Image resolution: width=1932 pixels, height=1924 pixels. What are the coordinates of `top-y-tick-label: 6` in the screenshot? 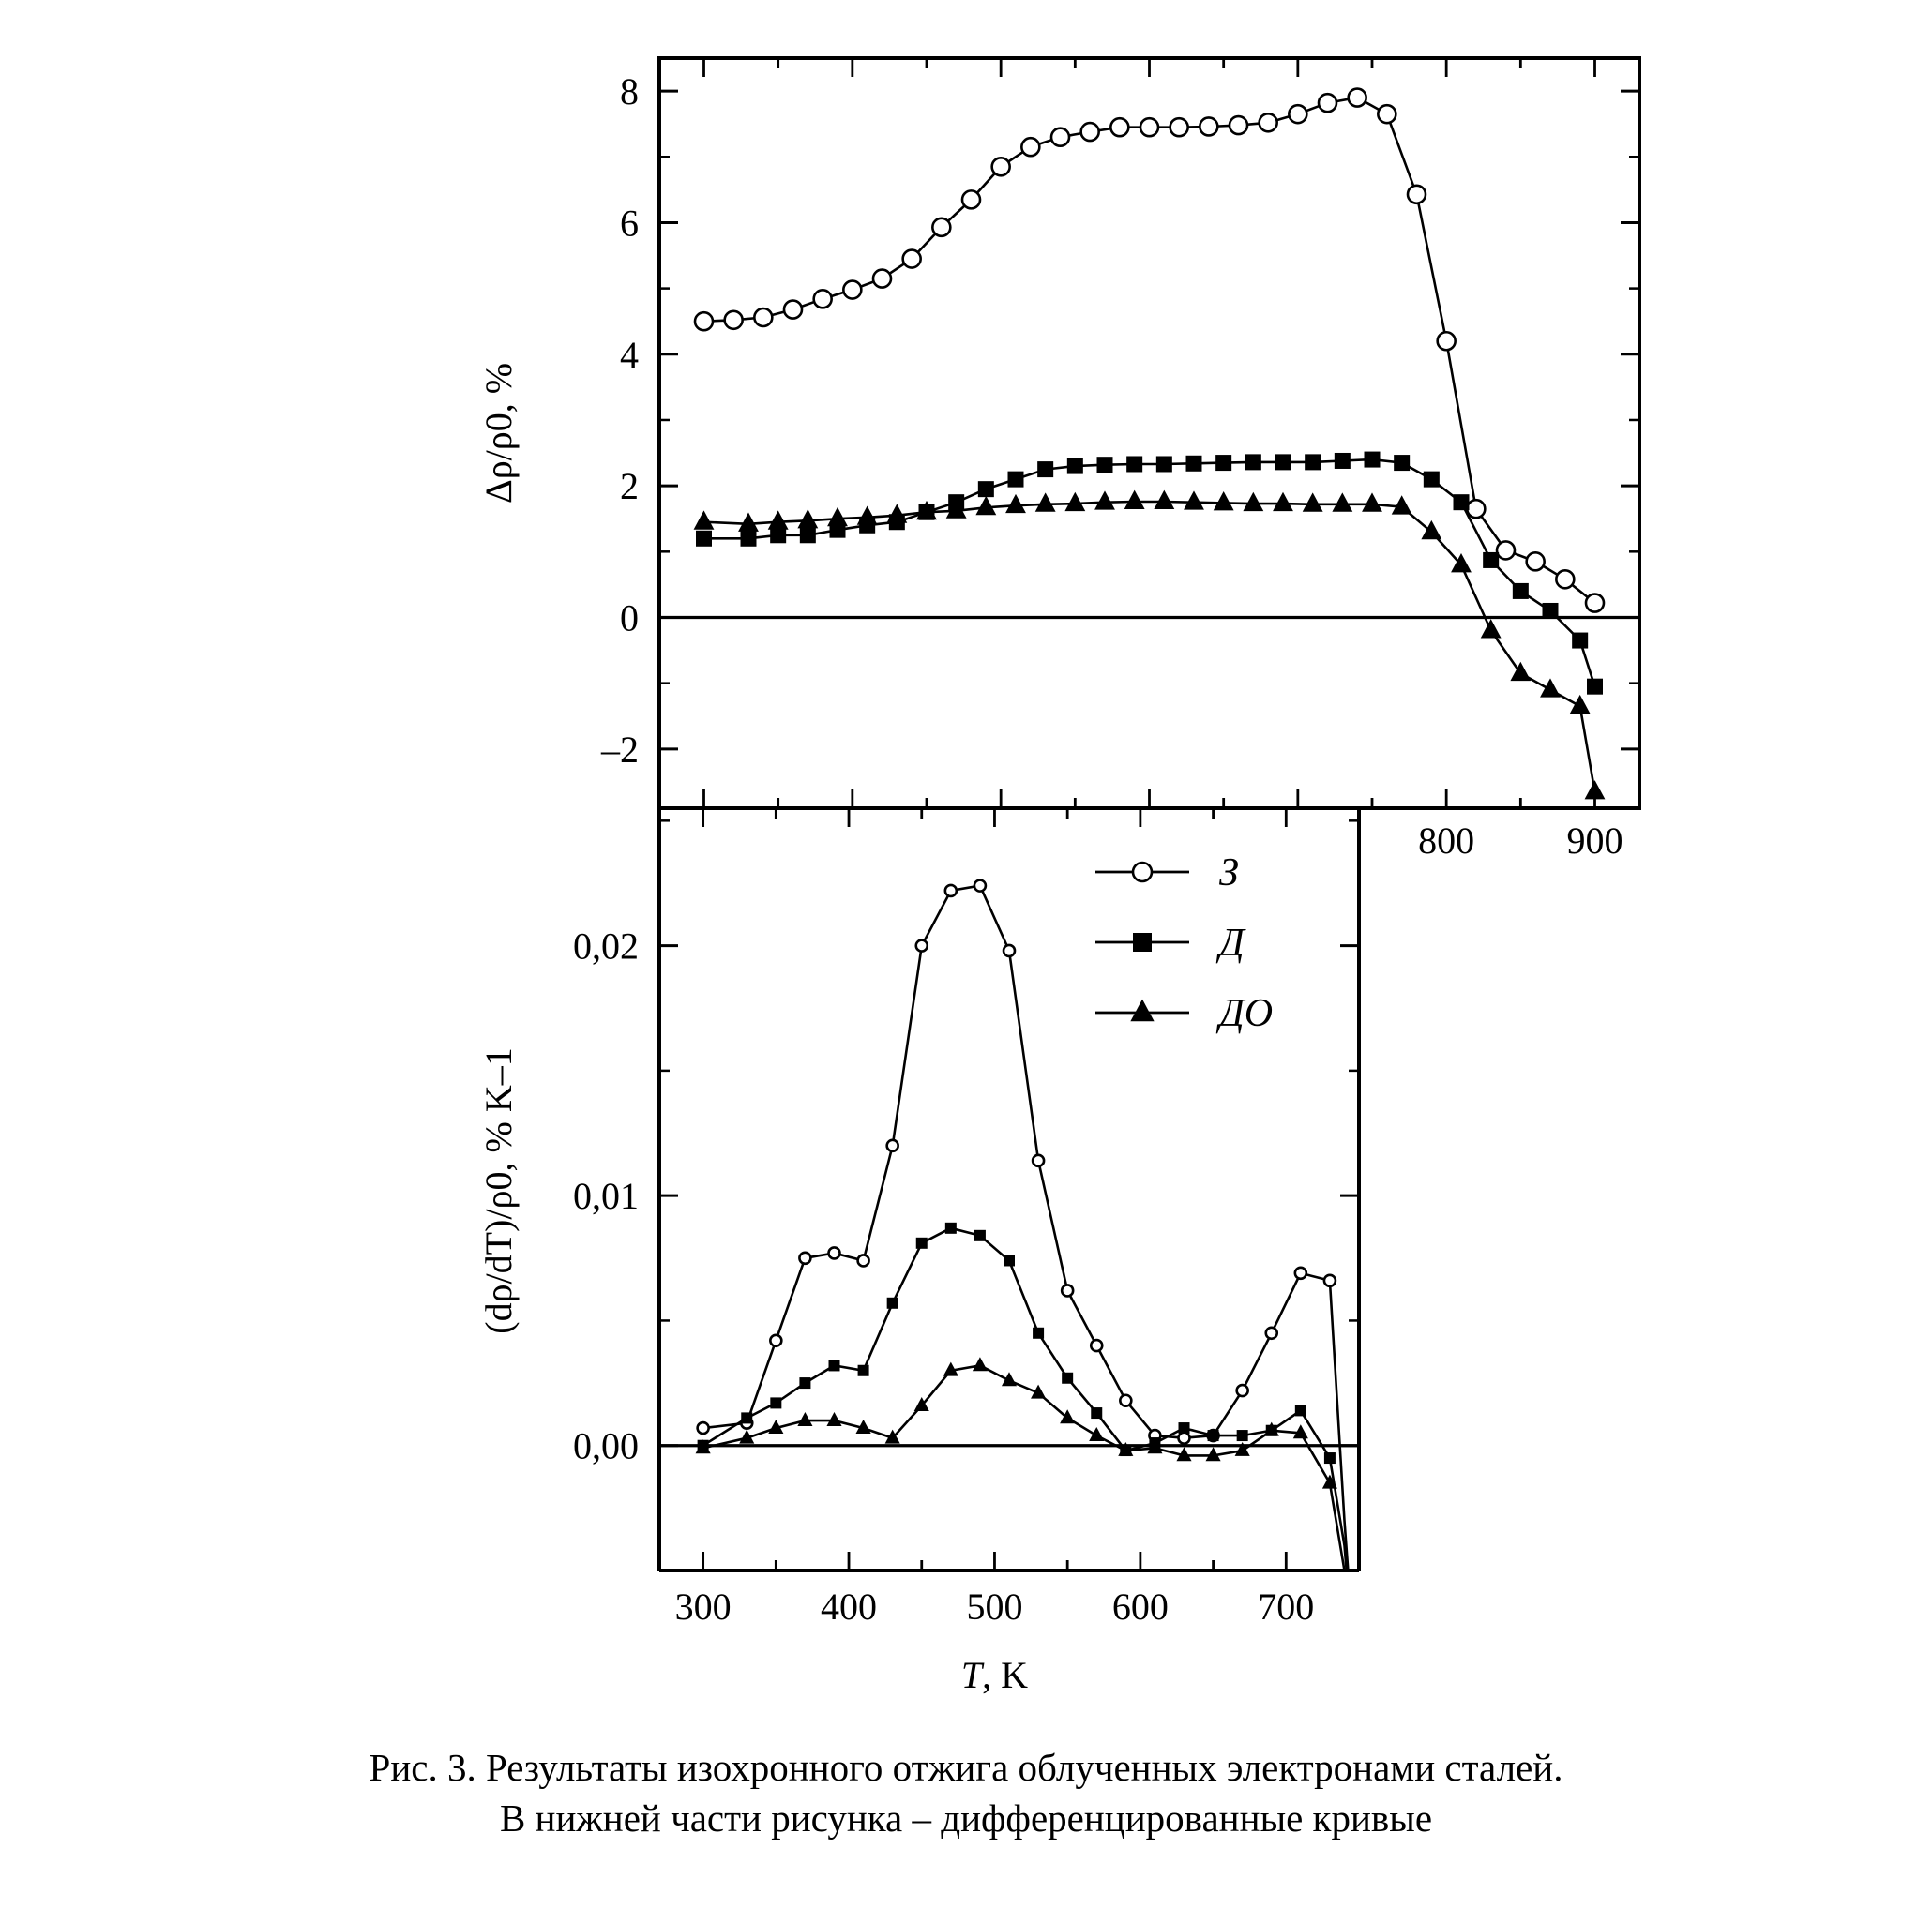 It's located at (629, 223).